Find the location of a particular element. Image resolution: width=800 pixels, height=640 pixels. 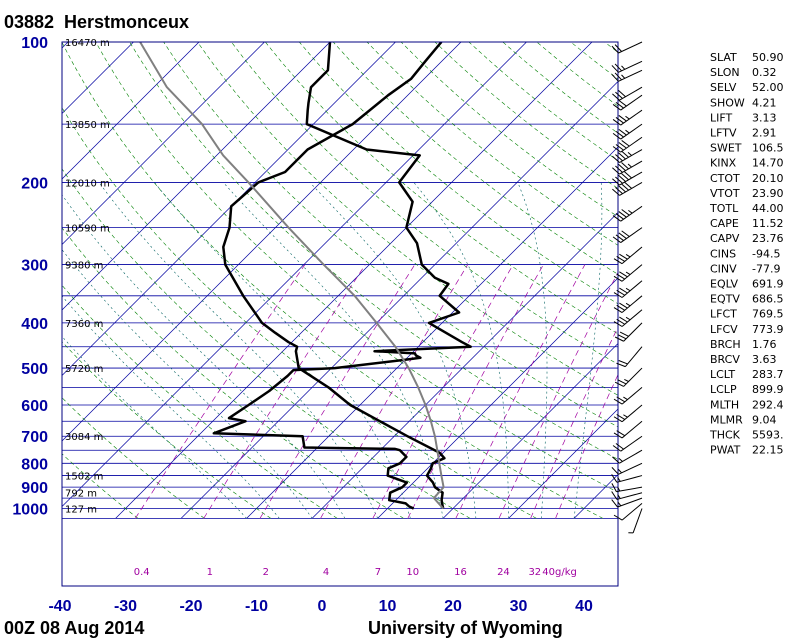

temperature-tick-label: -10 is located at coordinates (256, 606).